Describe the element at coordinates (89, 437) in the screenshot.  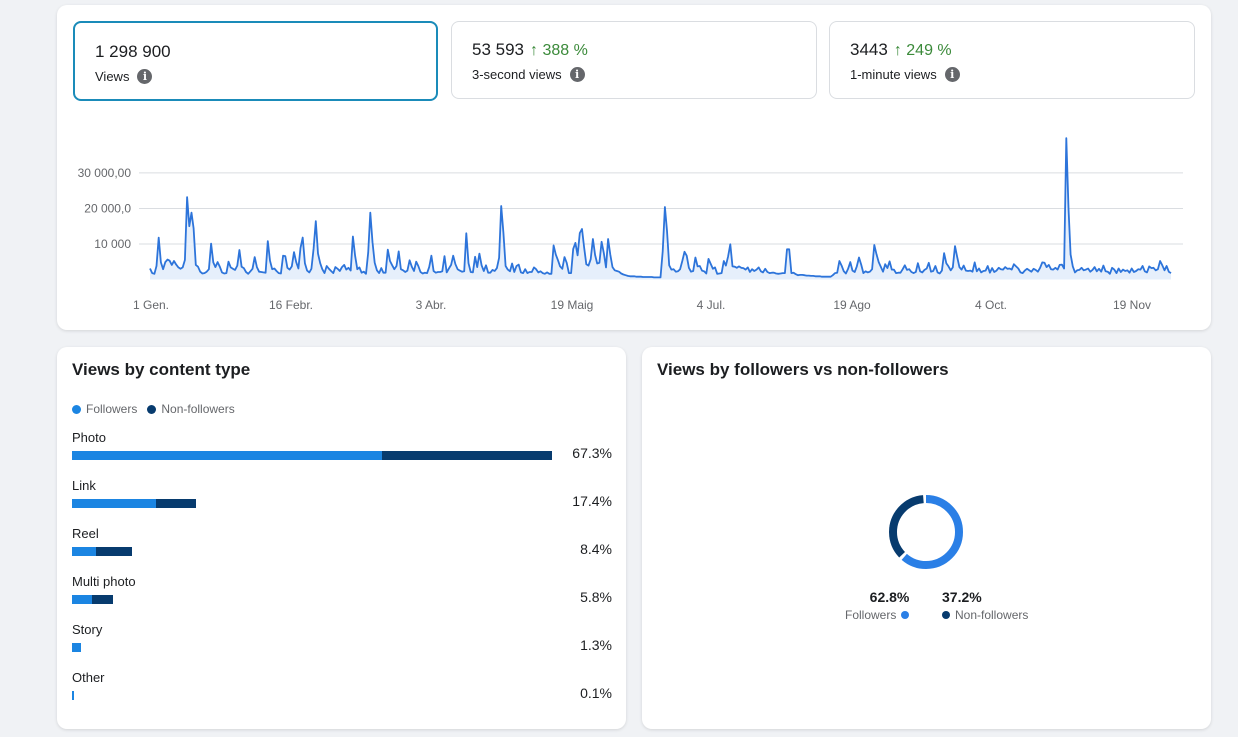
I see `content-type-label: Photo` at that location.